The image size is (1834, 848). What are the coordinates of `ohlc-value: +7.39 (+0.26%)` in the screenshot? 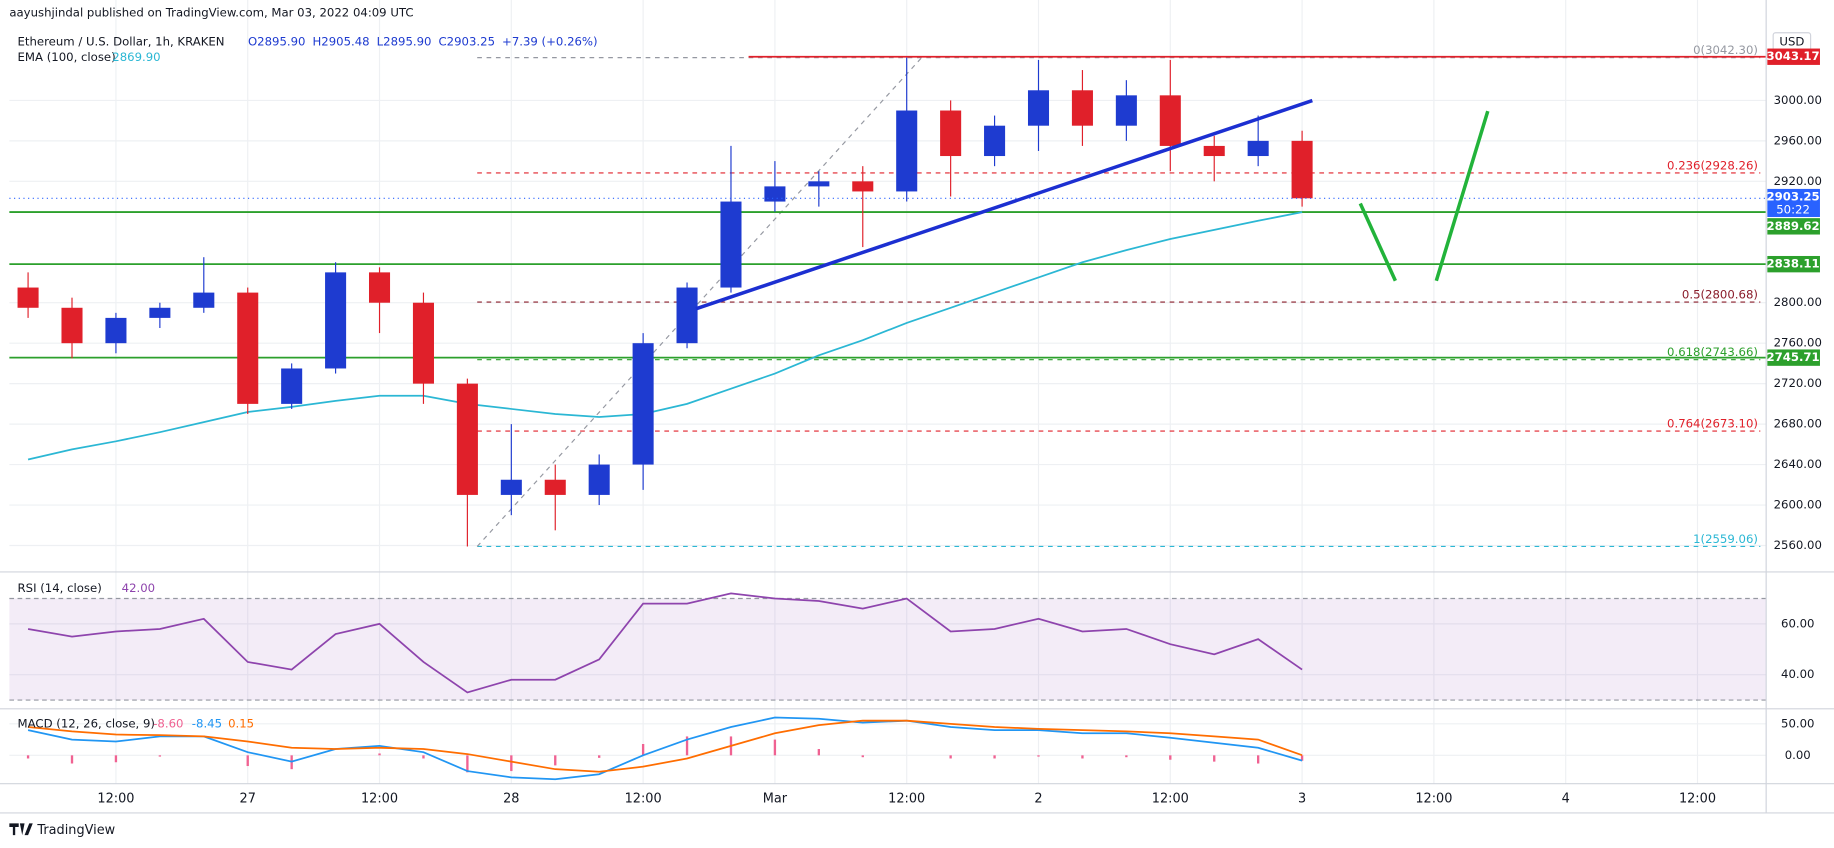 It's located at (550, 42).